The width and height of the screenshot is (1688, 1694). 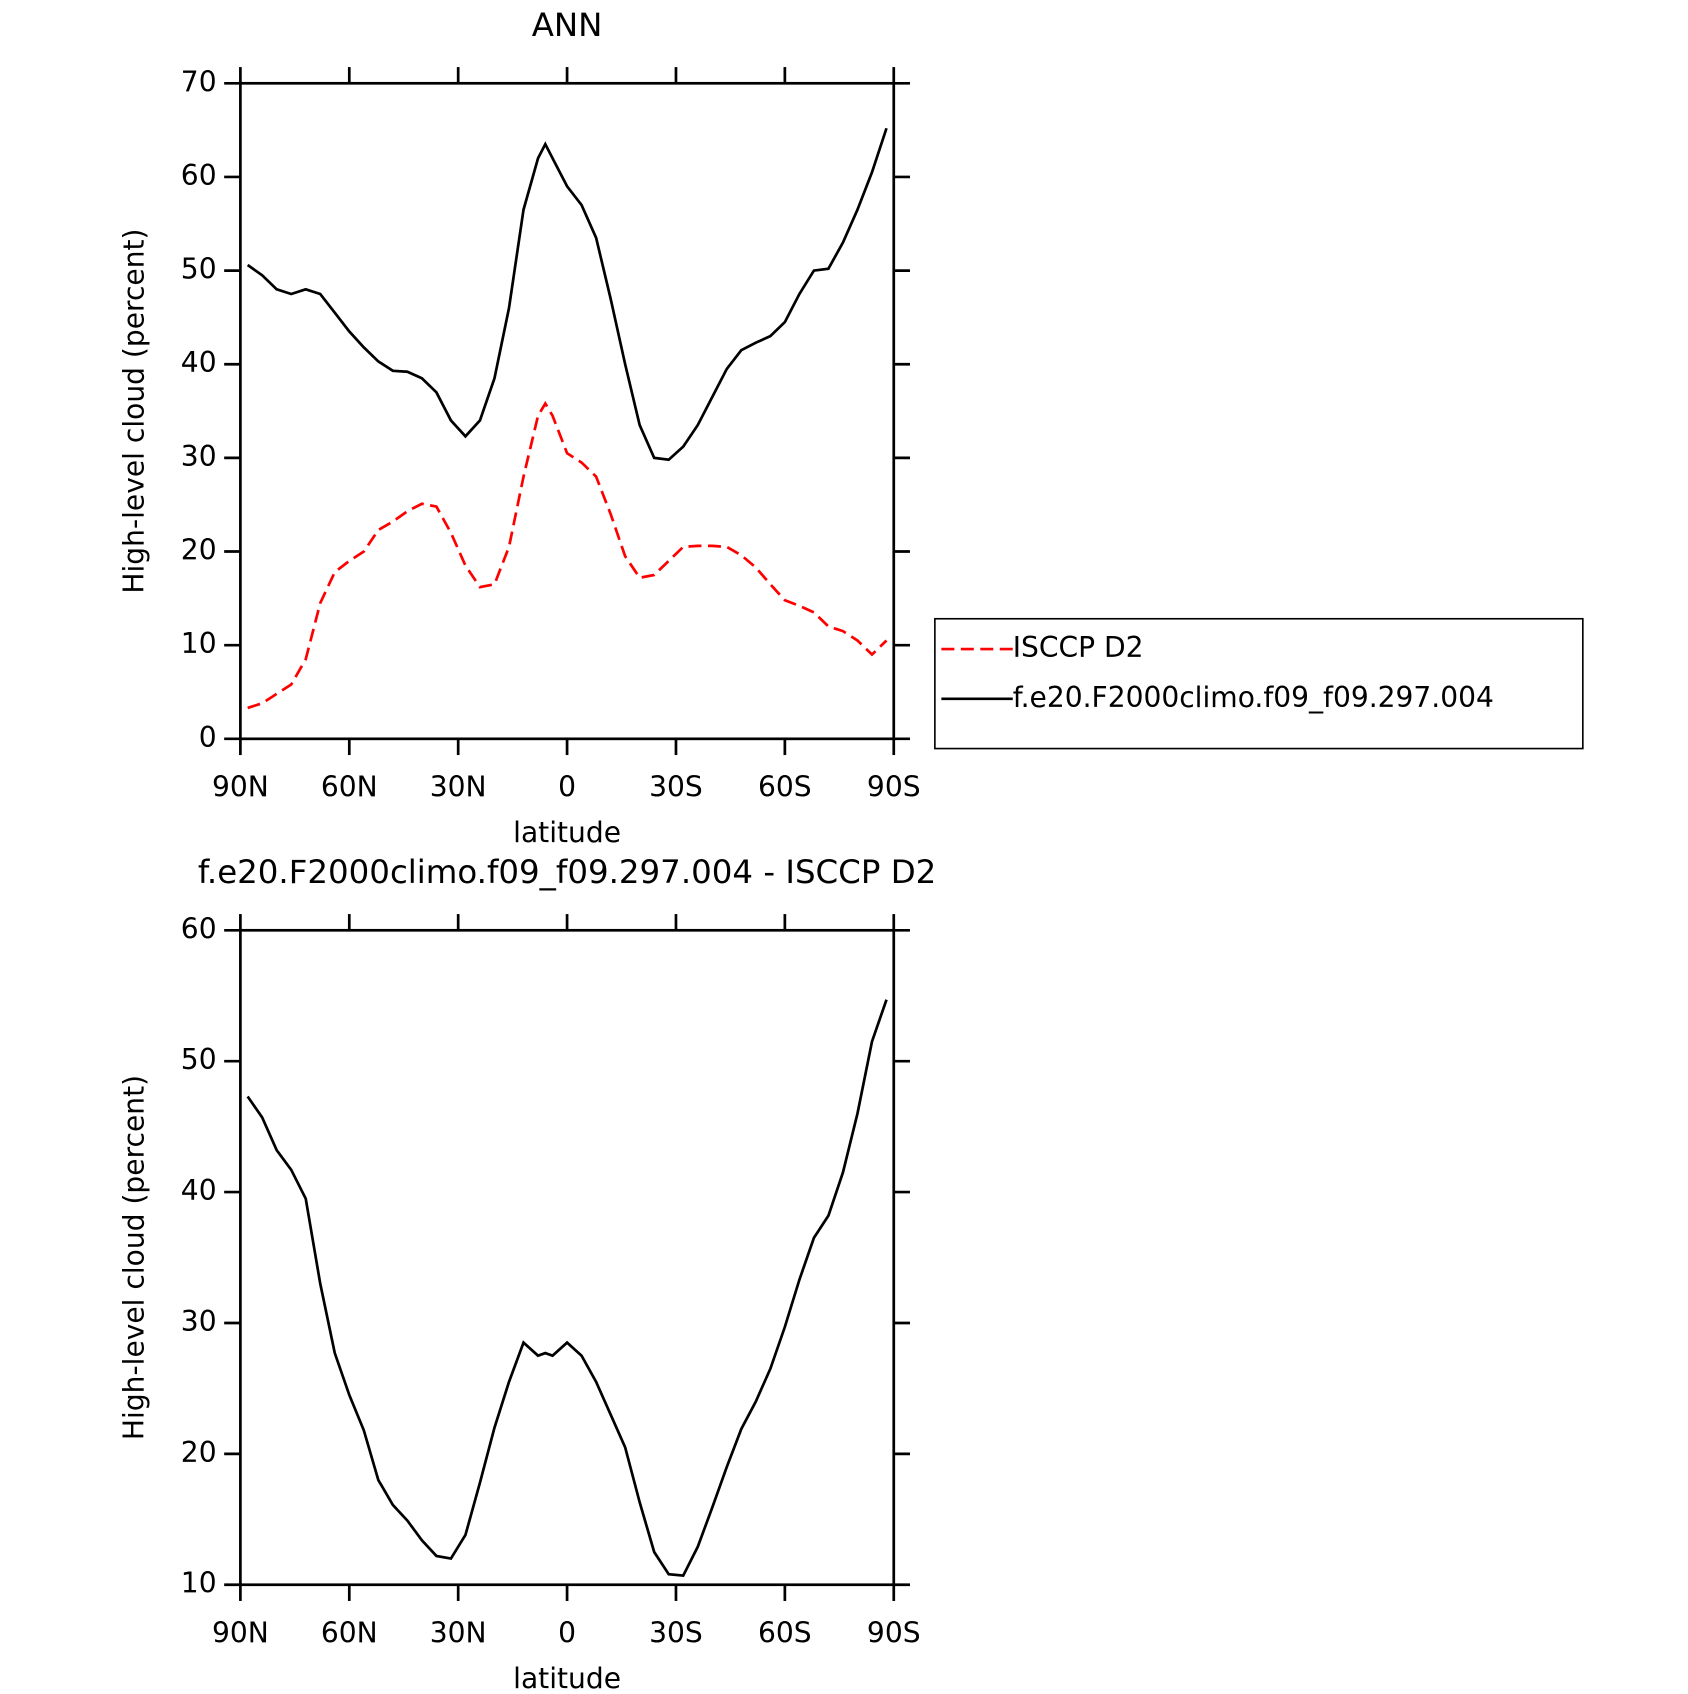 What do you see at coordinates (208, 737) in the screenshot?
I see `y-tick-label: 0` at bounding box center [208, 737].